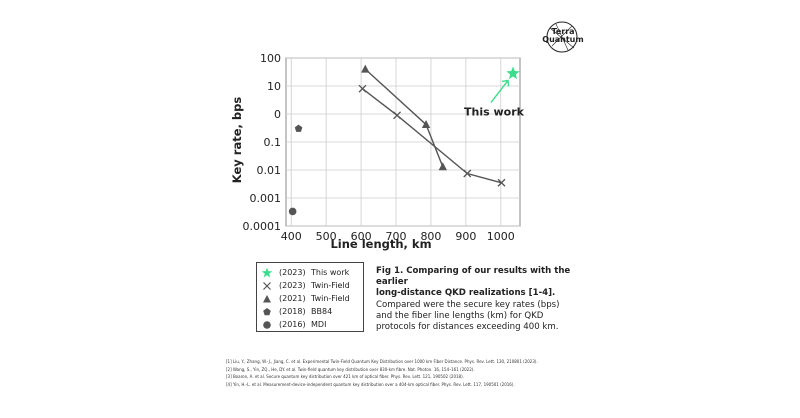 Image resolution: width=800 pixels, height=418 pixels. What do you see at coordinates (562, 31) in the screenshot?
I see `logo-text-line1: Terra` at bounding box center [562, 31].